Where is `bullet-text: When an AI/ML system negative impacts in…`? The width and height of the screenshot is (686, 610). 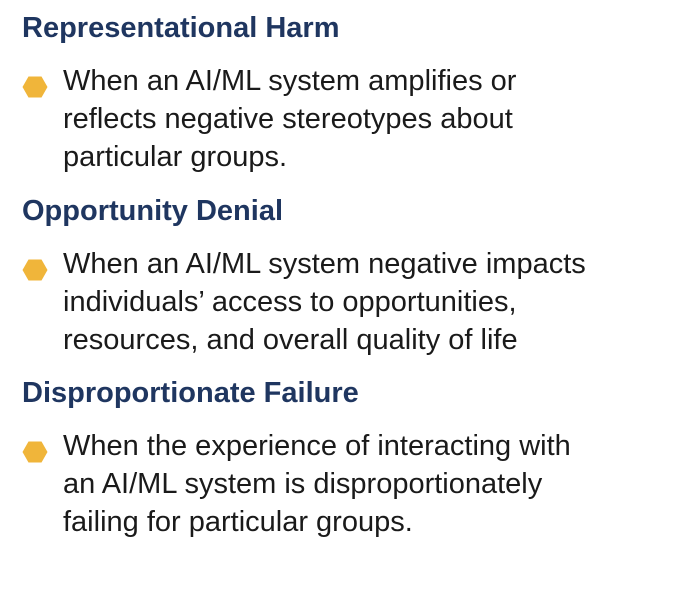 bullet-text: When an AI/ML system negative impacts in… is located at coordinates (324, 302).